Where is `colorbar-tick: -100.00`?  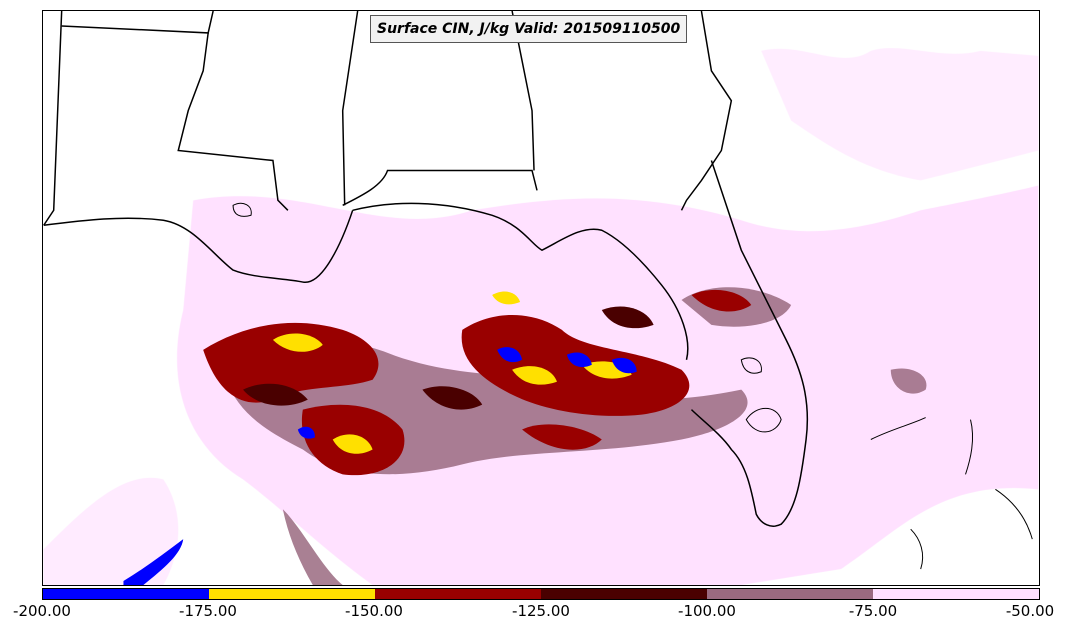 colorbar-tick: -100.00 is located at coordinates (707, 611).